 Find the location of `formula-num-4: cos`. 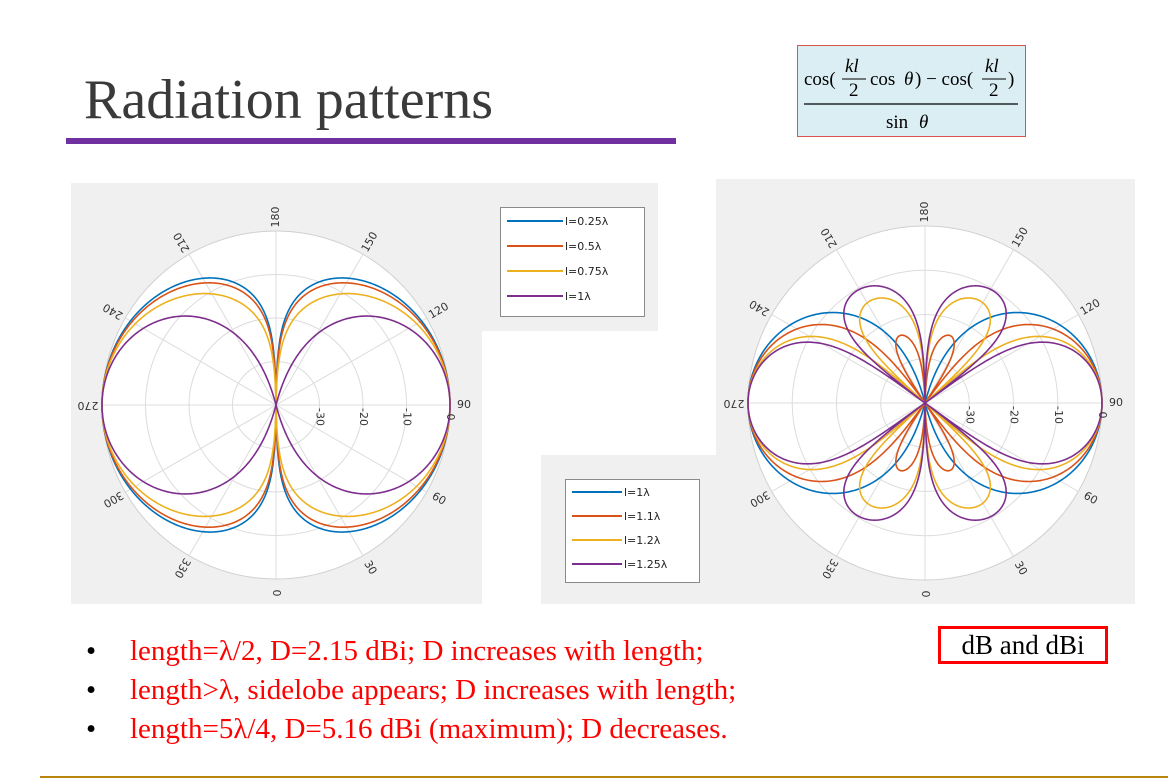

formula-num-4: cos is located at coordinates (882, 79).